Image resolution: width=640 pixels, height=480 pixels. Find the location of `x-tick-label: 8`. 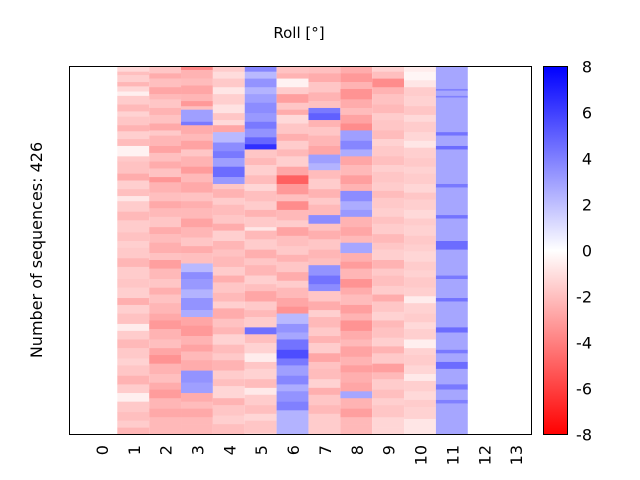

x-tick-label: 8 is located at coordinates (357, 450).